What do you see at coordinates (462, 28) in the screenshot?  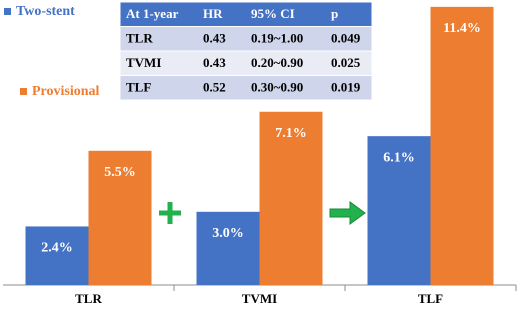 I see `value-label: 11.4%` at bounding box center [462, 28].